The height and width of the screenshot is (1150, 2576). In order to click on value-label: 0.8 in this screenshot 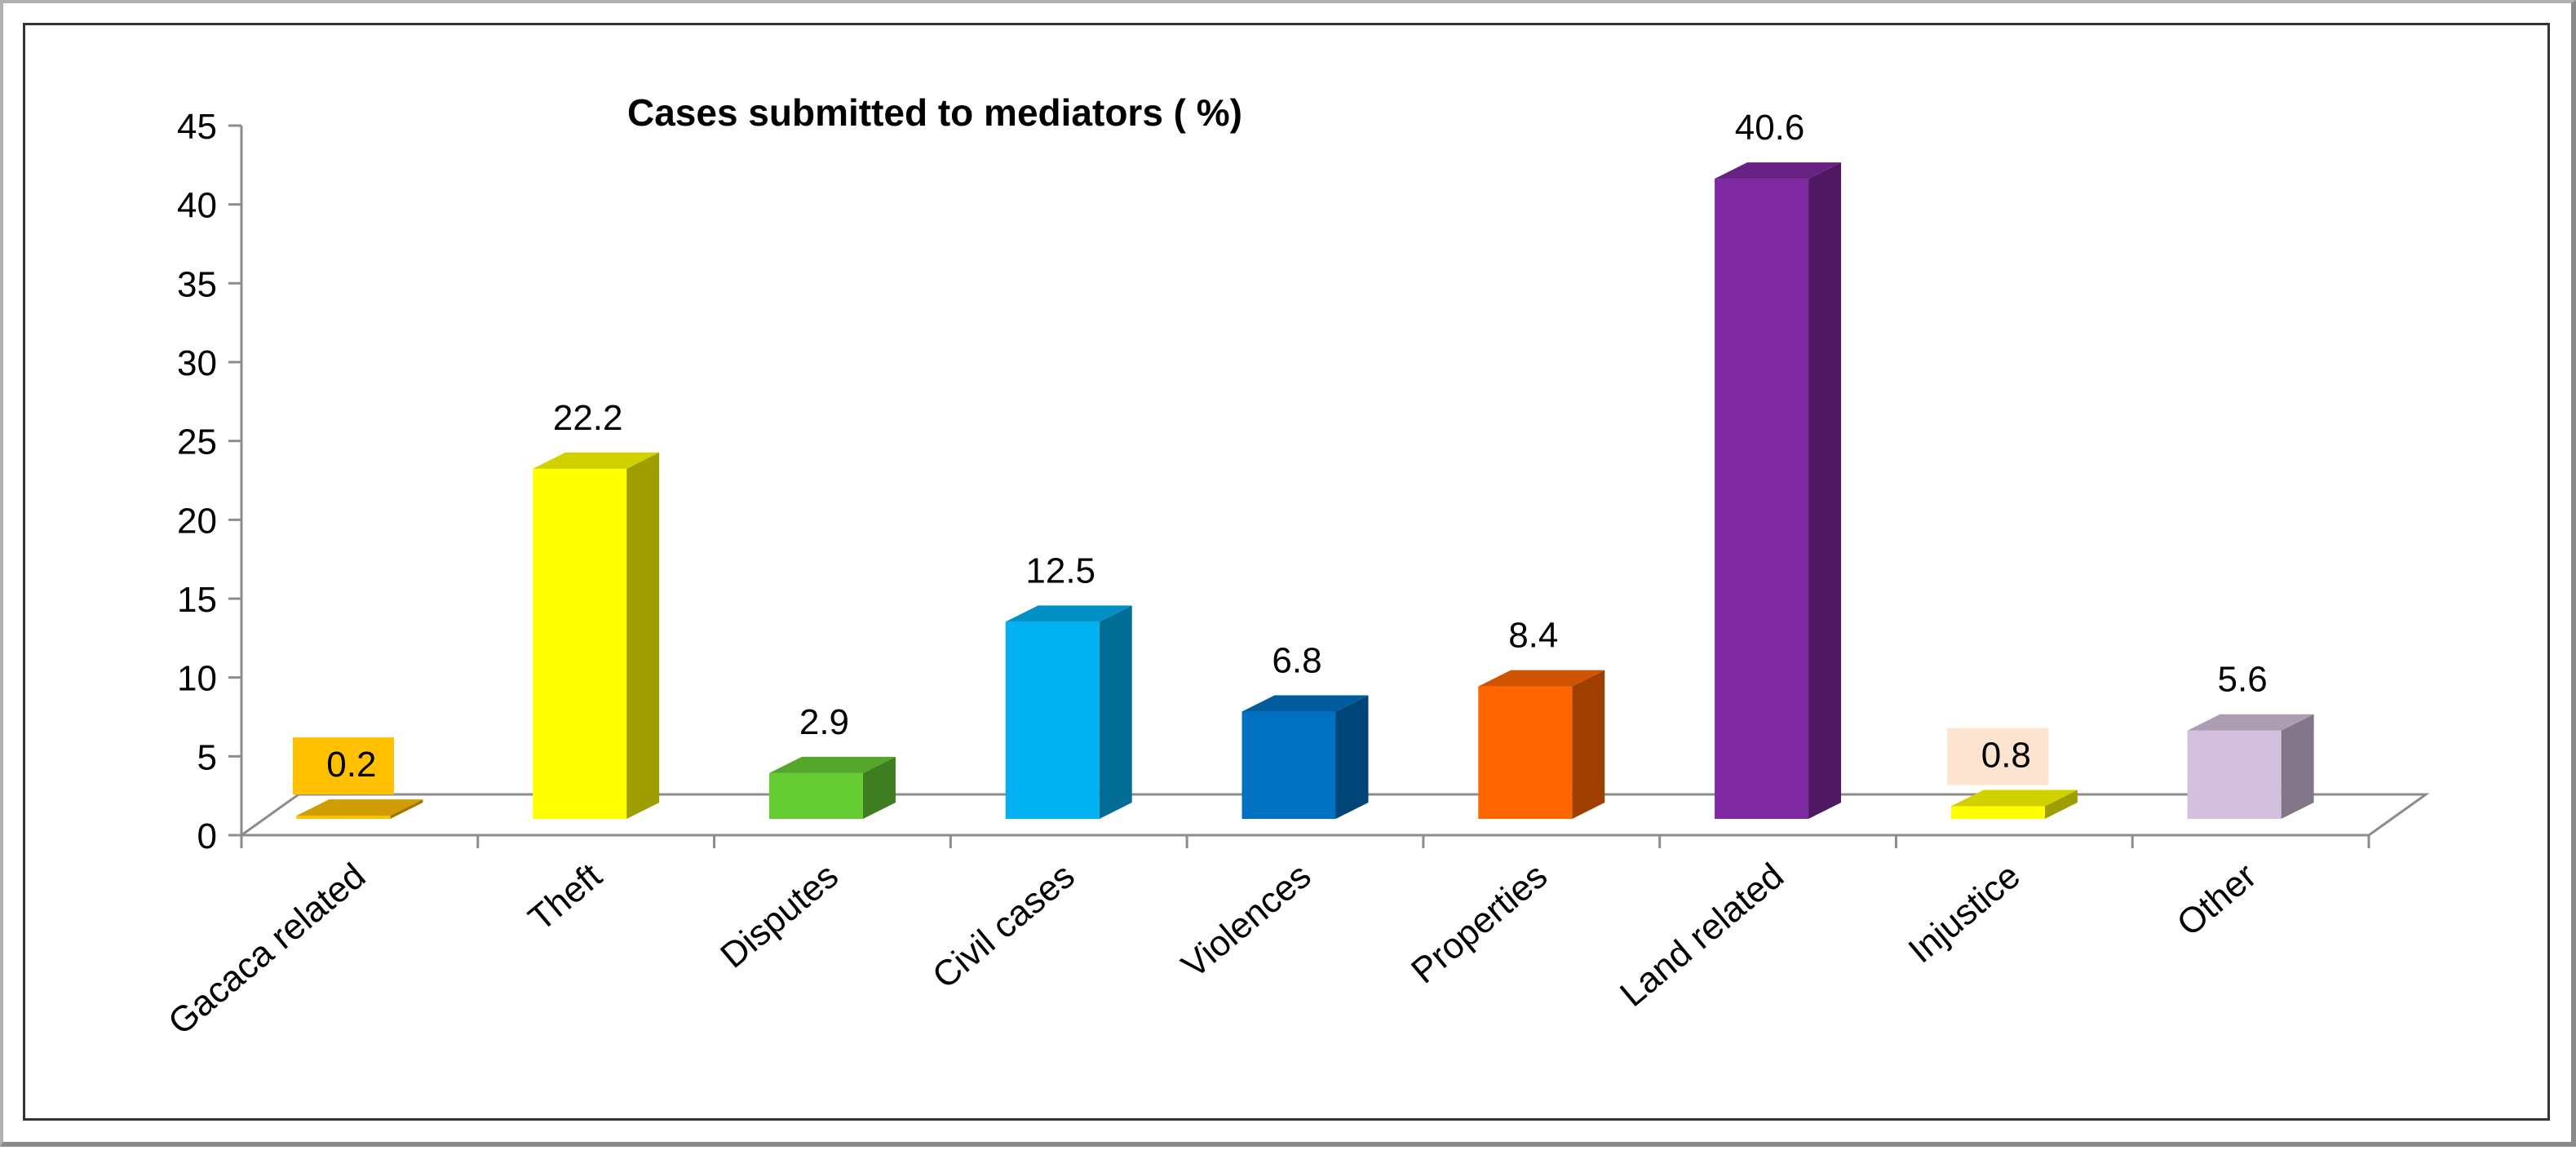, I will do `click(2006, 756)`.